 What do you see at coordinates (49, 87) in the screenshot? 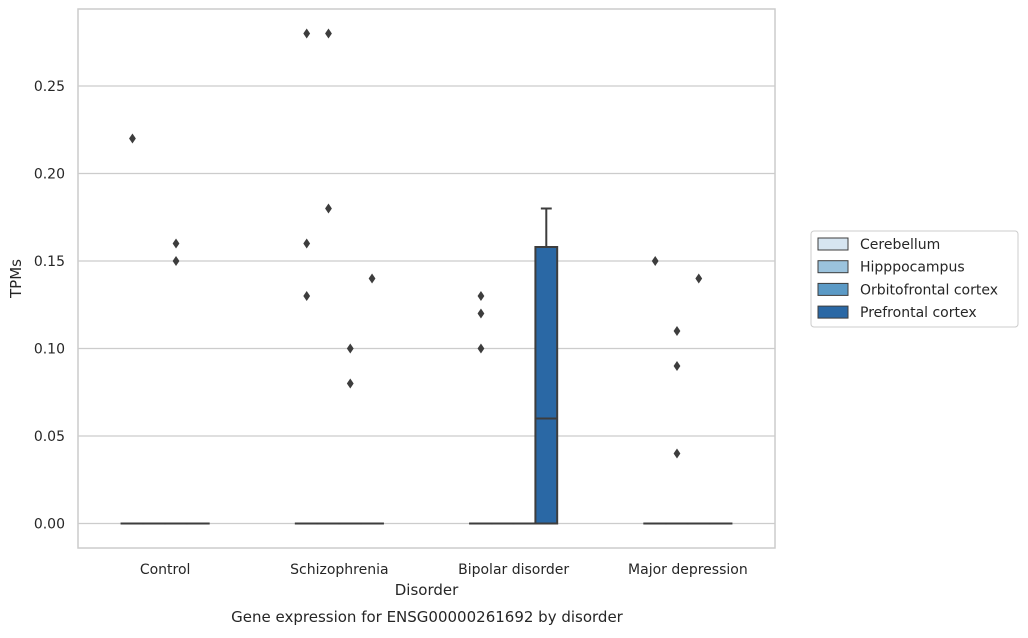
I see `y-tick-0.25: 0.25` at bounding box center [49, 87].